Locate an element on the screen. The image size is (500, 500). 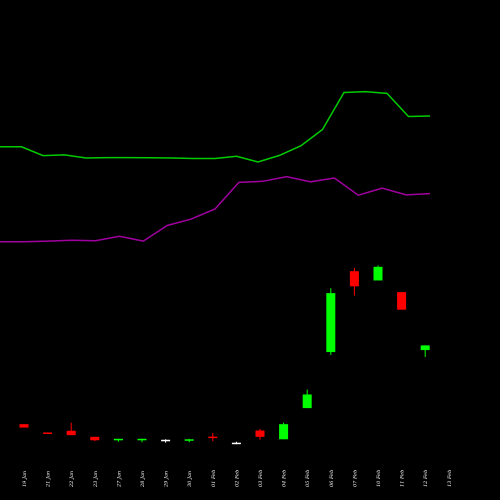
open-close-readout: C: 18.47 O: 17.51 is located at coordinates (250, 17).